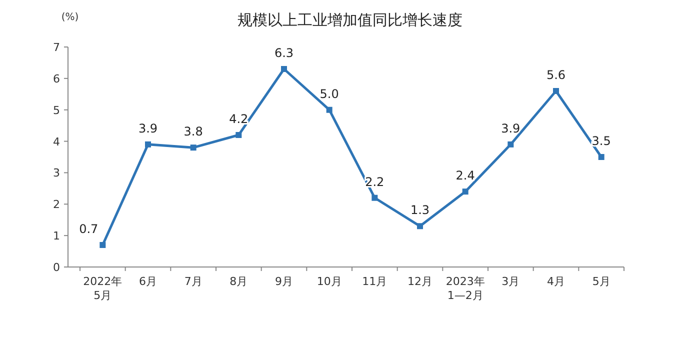 The width and height of the screenshot is (689, 342). I want to click on y-tick-label: 7, so click(56, 47).